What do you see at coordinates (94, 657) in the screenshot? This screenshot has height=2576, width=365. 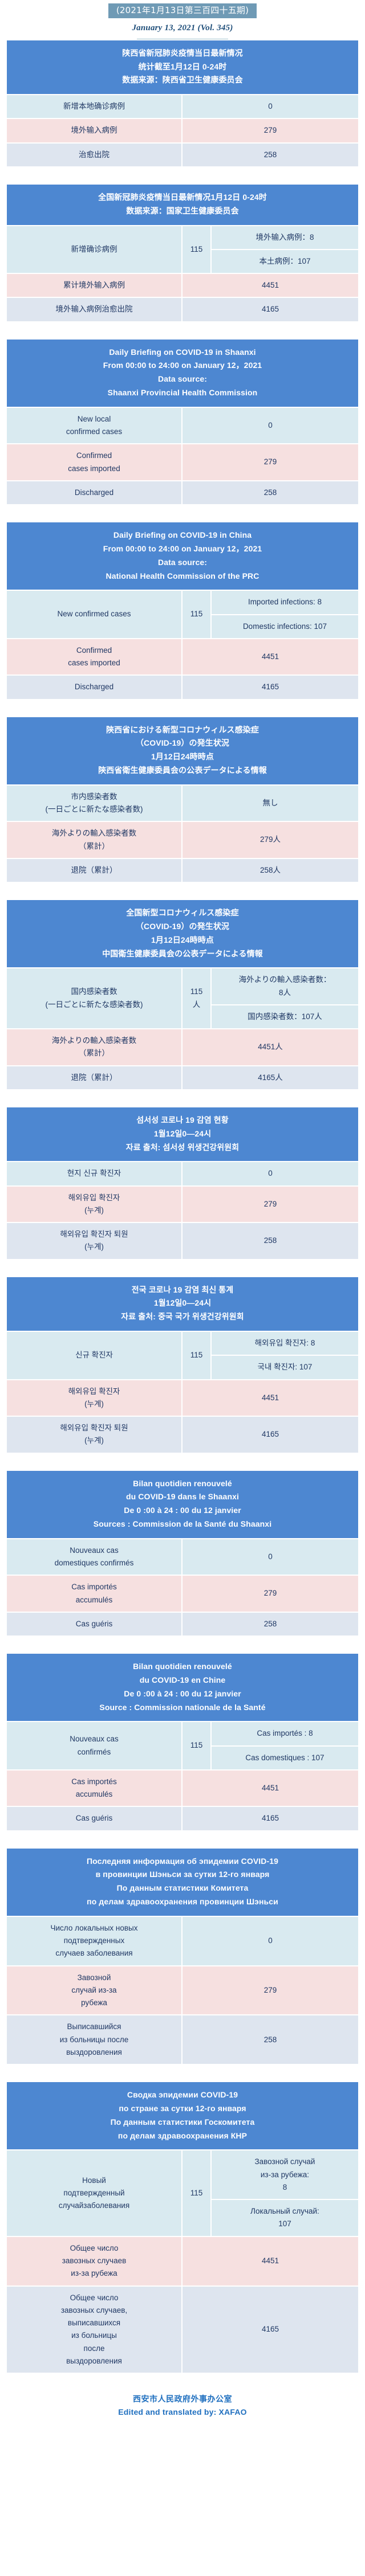 I see `row-label: Confirmed cases imported` at bounding box center [94, 657].